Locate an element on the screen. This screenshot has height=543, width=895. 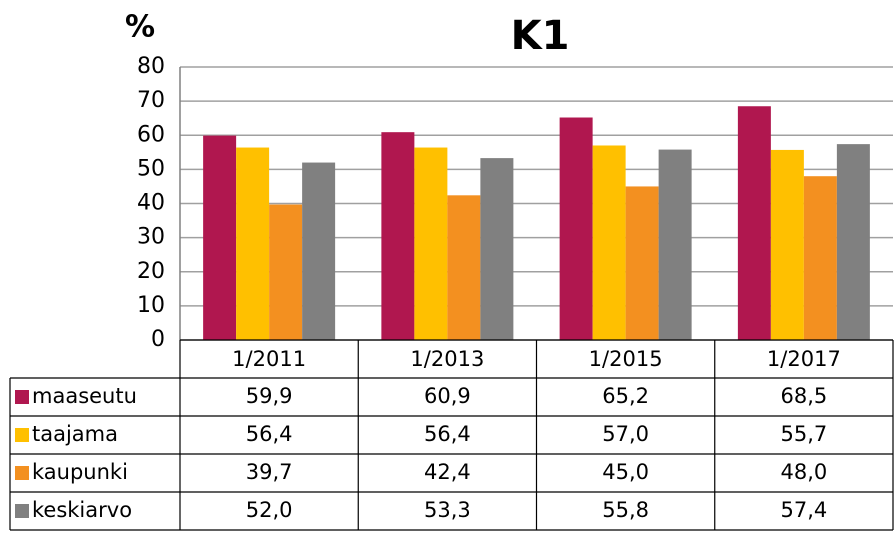
legend-label: keskiarvo is located at coordinates (82, 510).